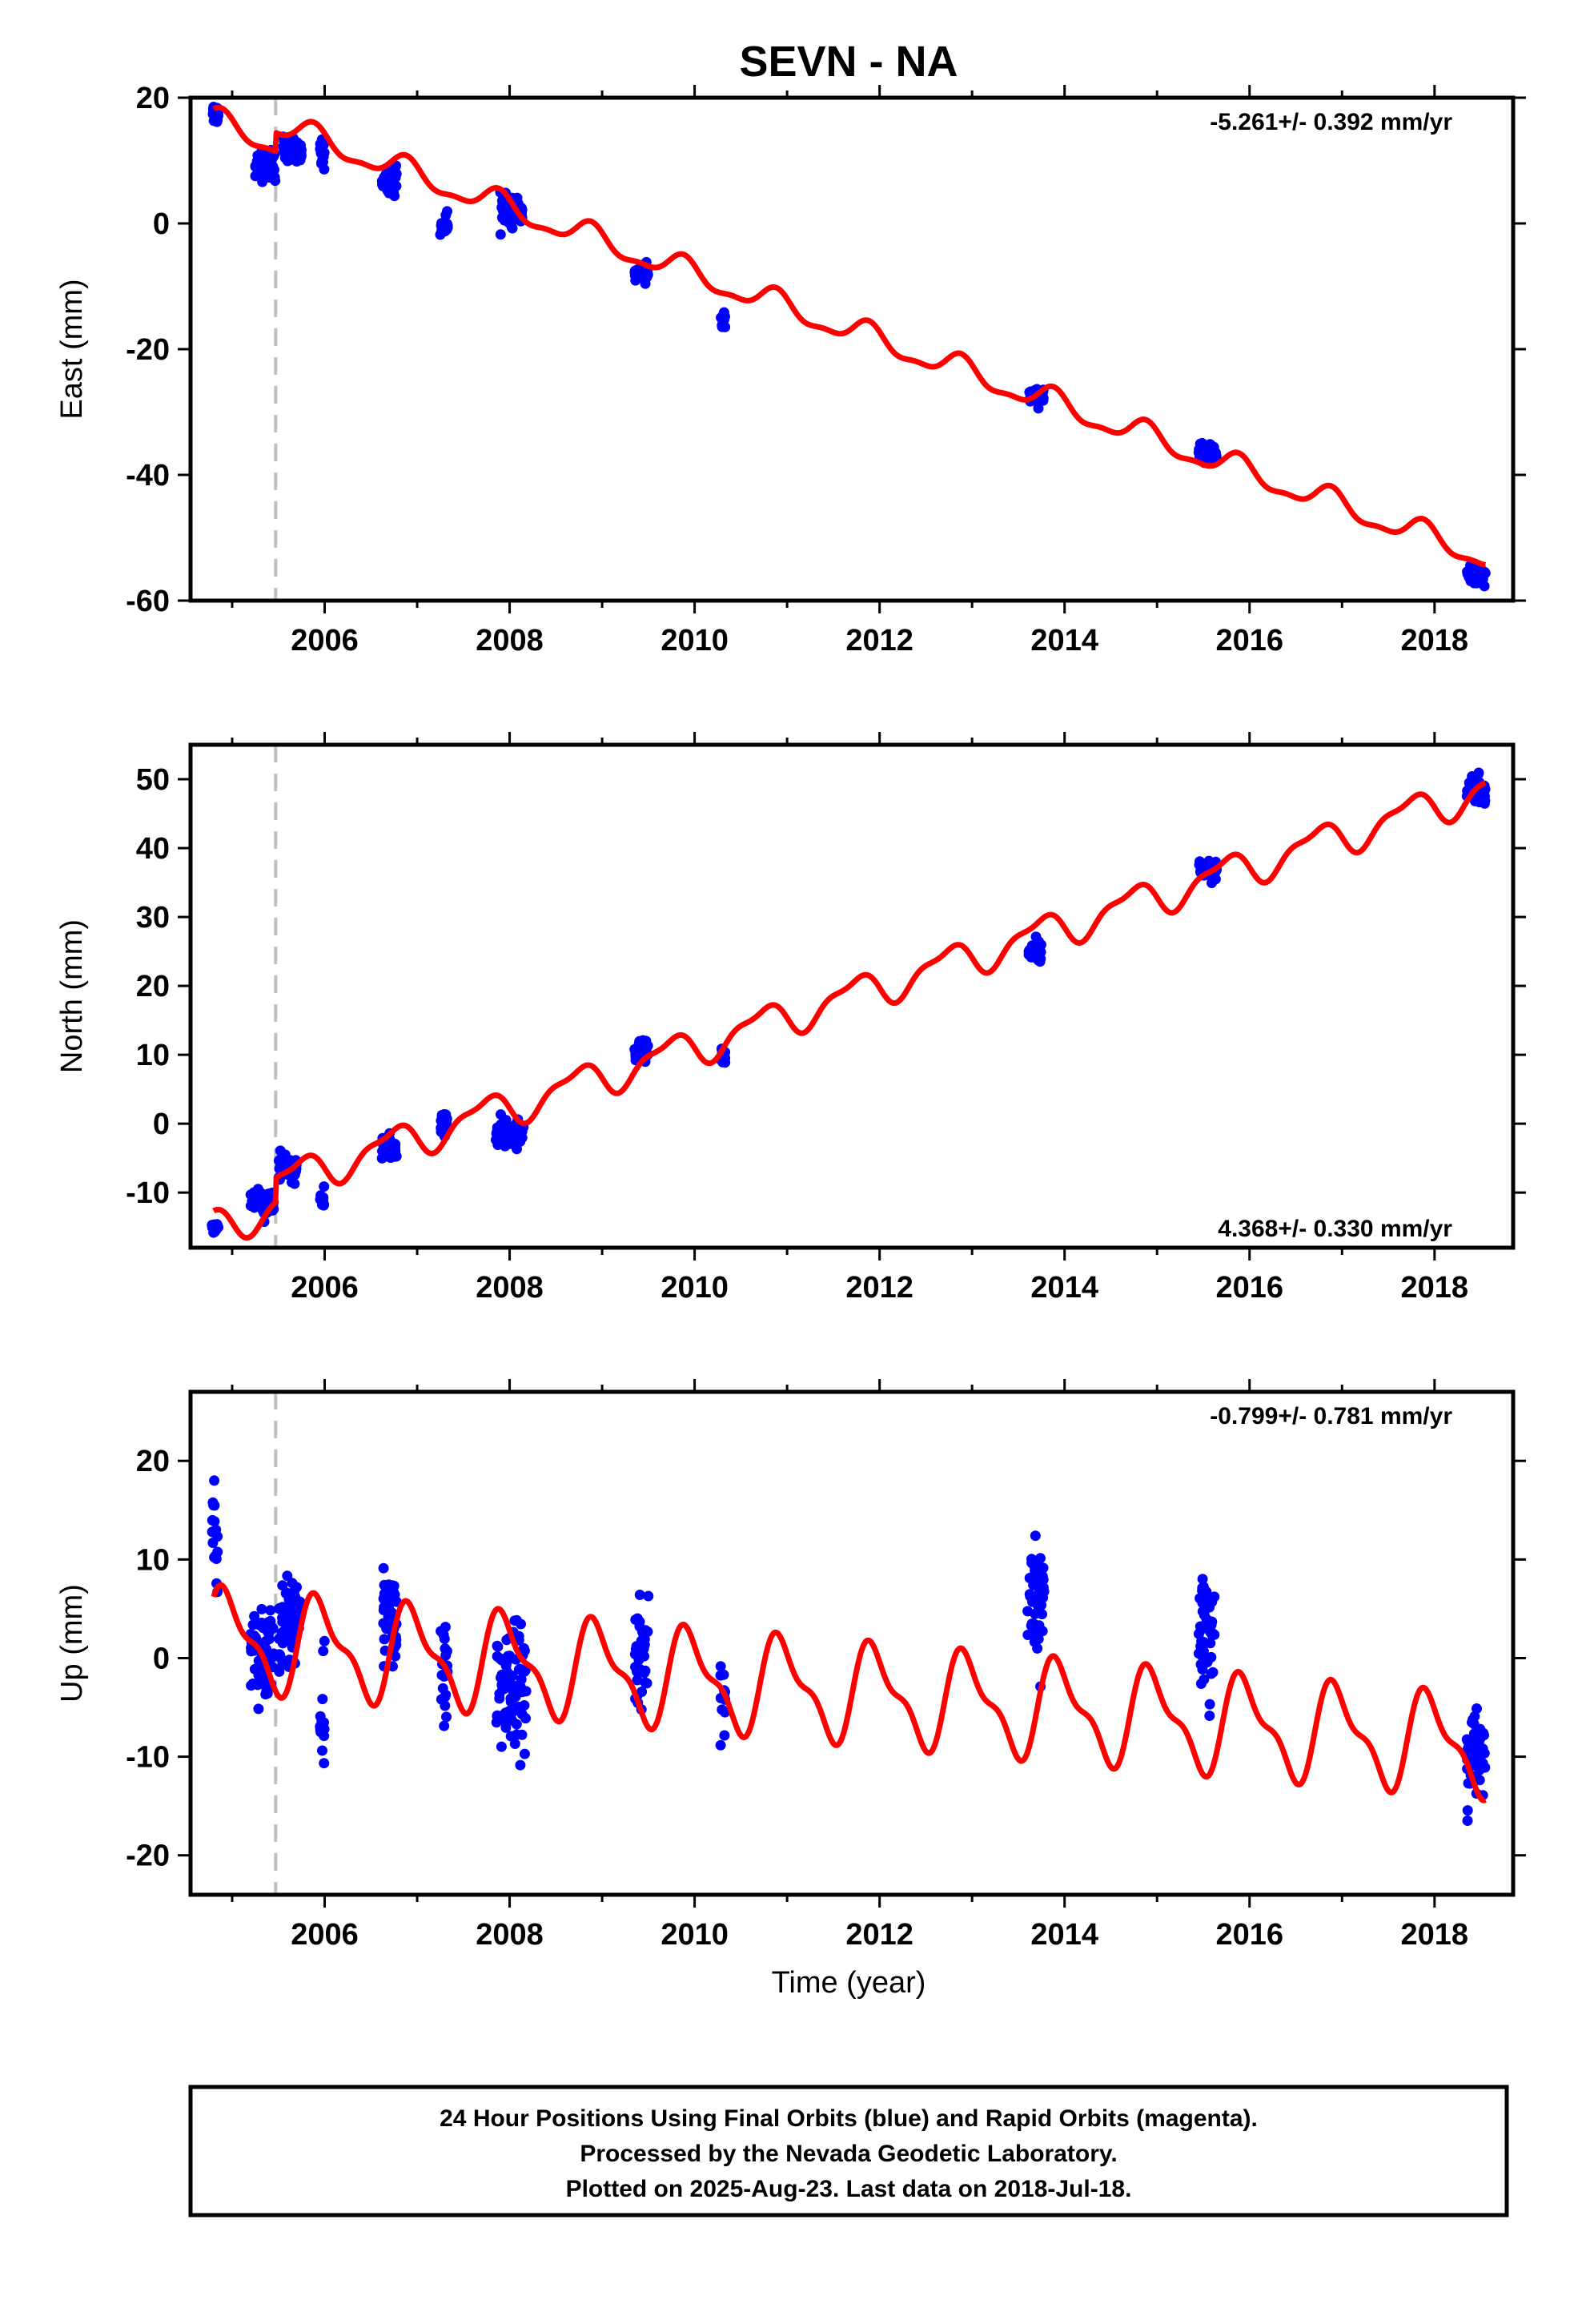  What do you see at coordinates (153, 918) in the screenshot?
I see `north-y-tick-label: 30` at bounding box center [153, 918].